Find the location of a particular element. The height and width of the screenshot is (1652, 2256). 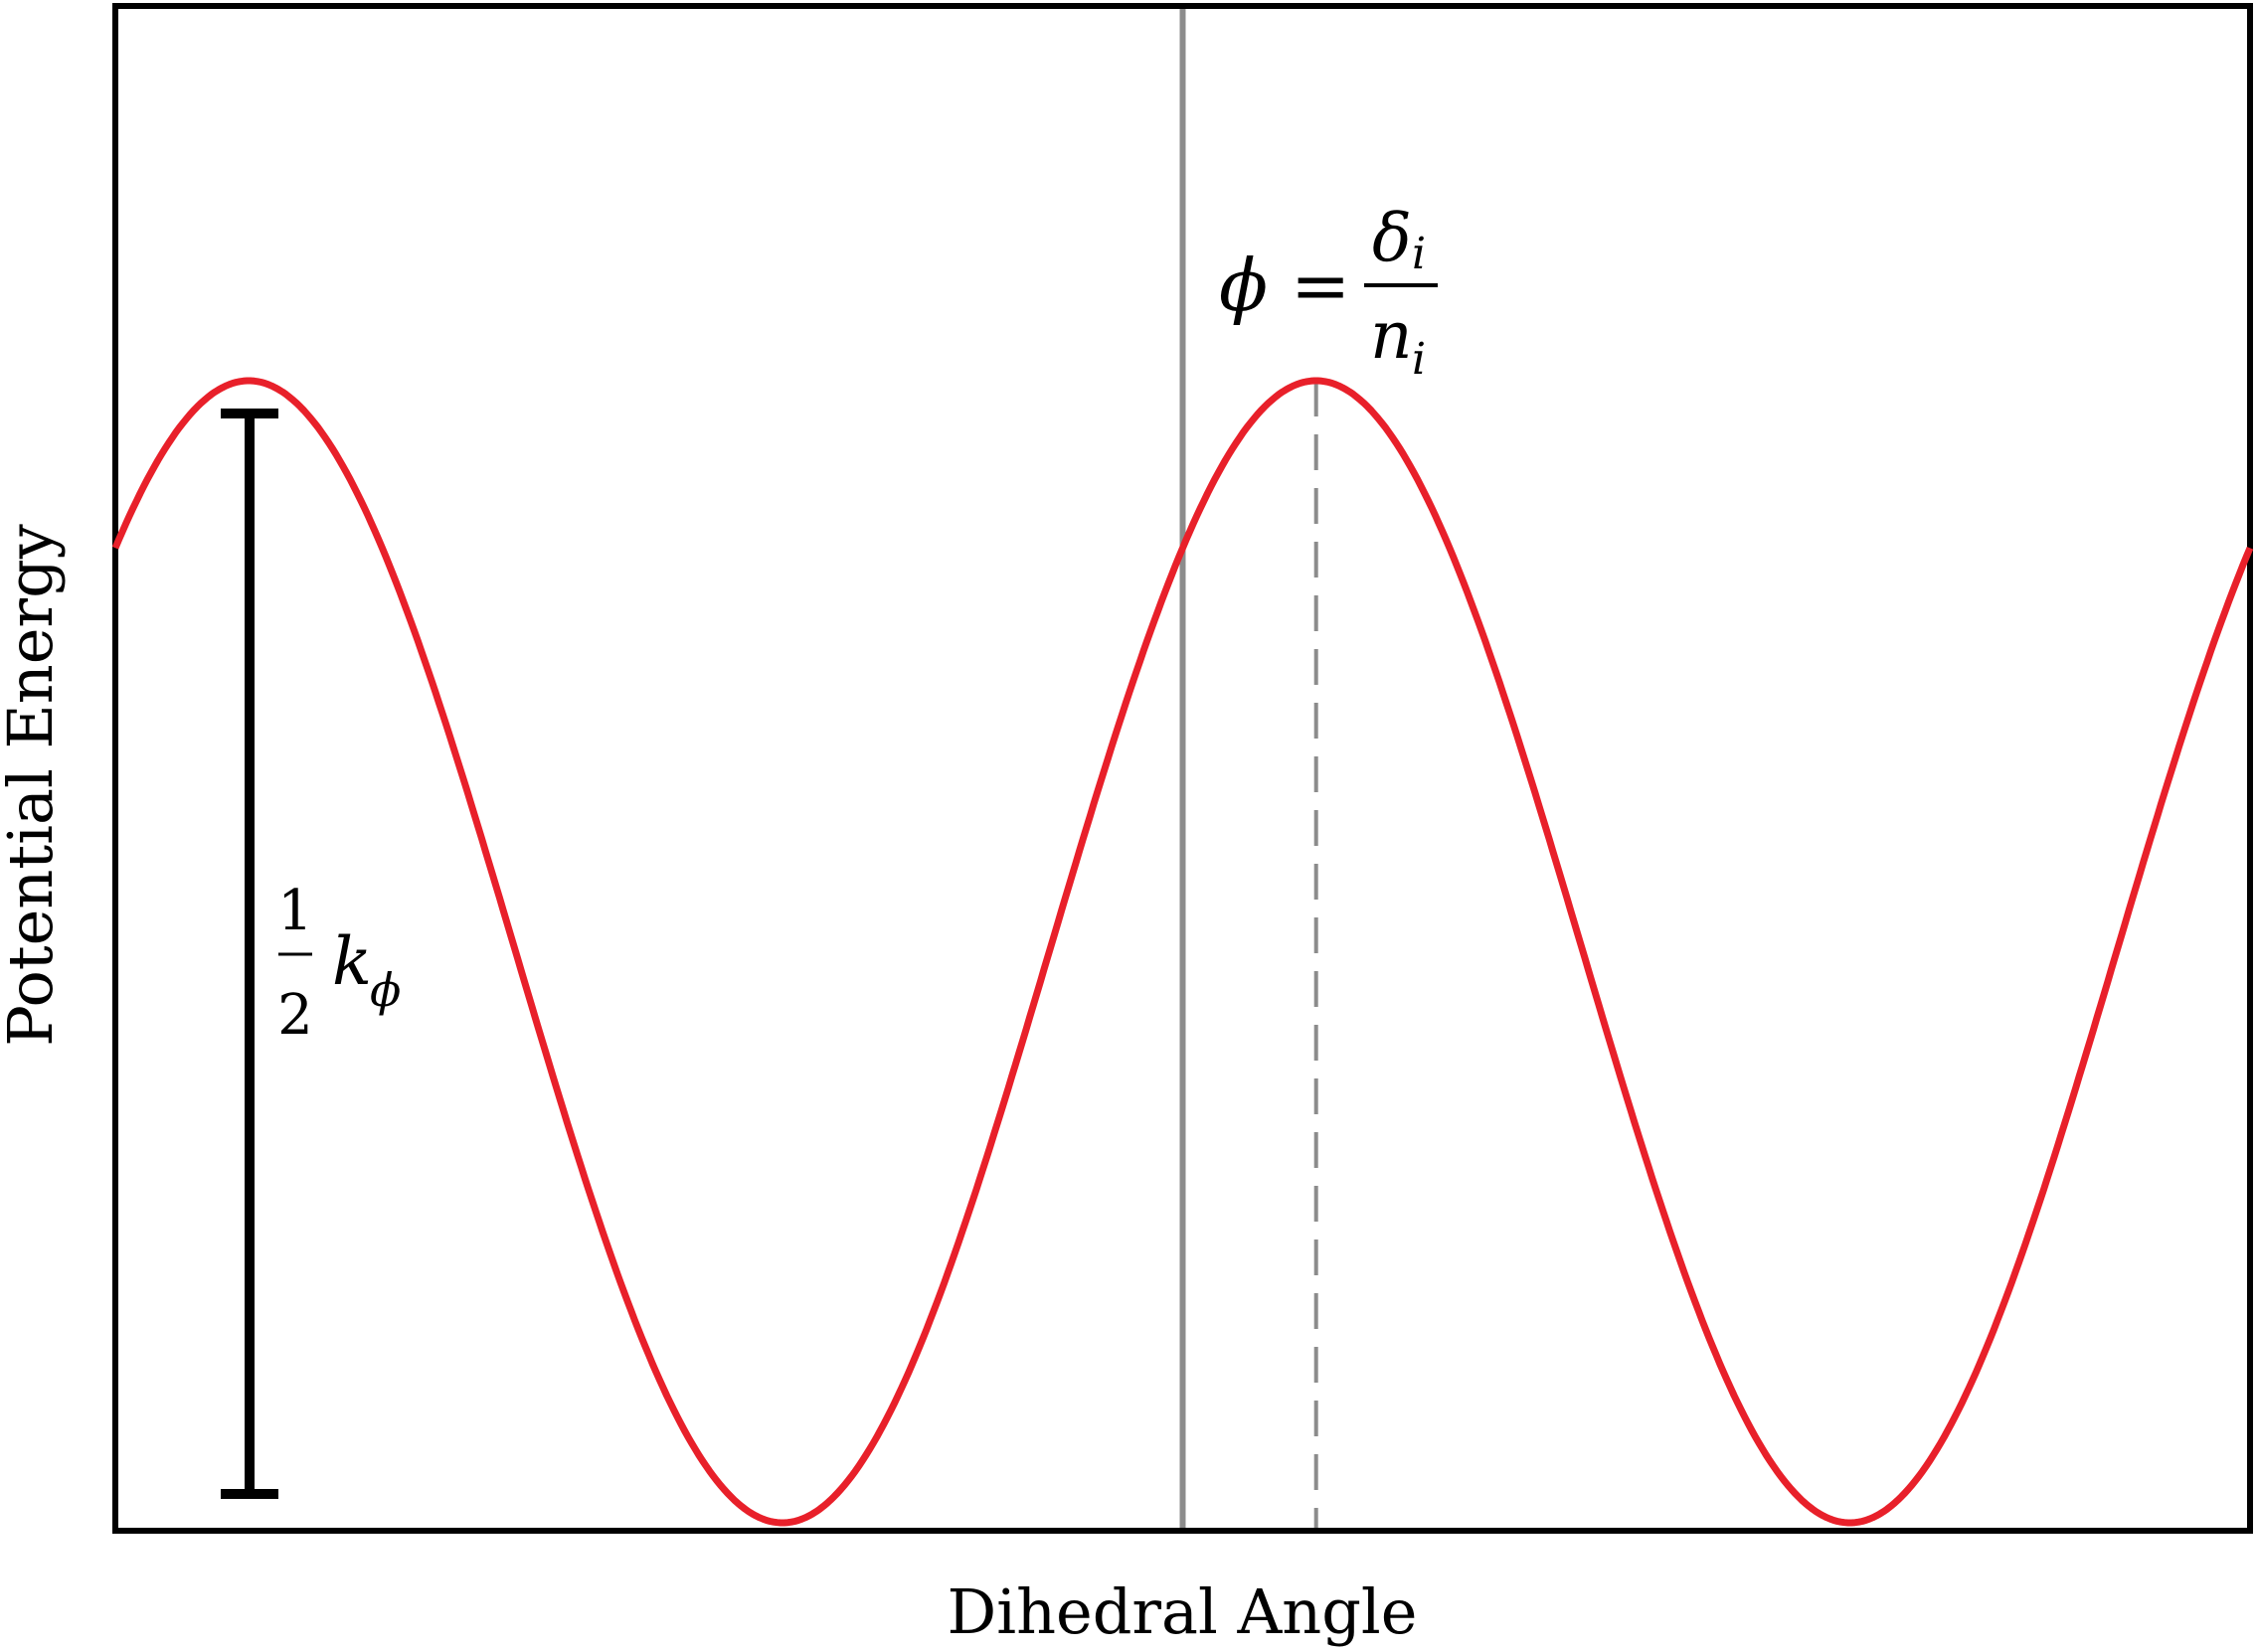

phase-denominator-subscript: i is located at coordinates (1419, 359).